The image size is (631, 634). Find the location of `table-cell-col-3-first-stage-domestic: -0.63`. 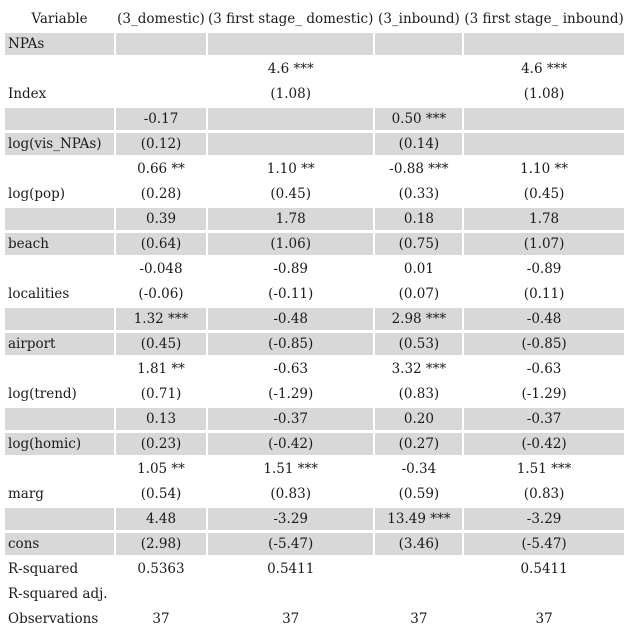

table-cell-col-3-first-stage-domestic: -0.63 is located at coordinates (290, 369).